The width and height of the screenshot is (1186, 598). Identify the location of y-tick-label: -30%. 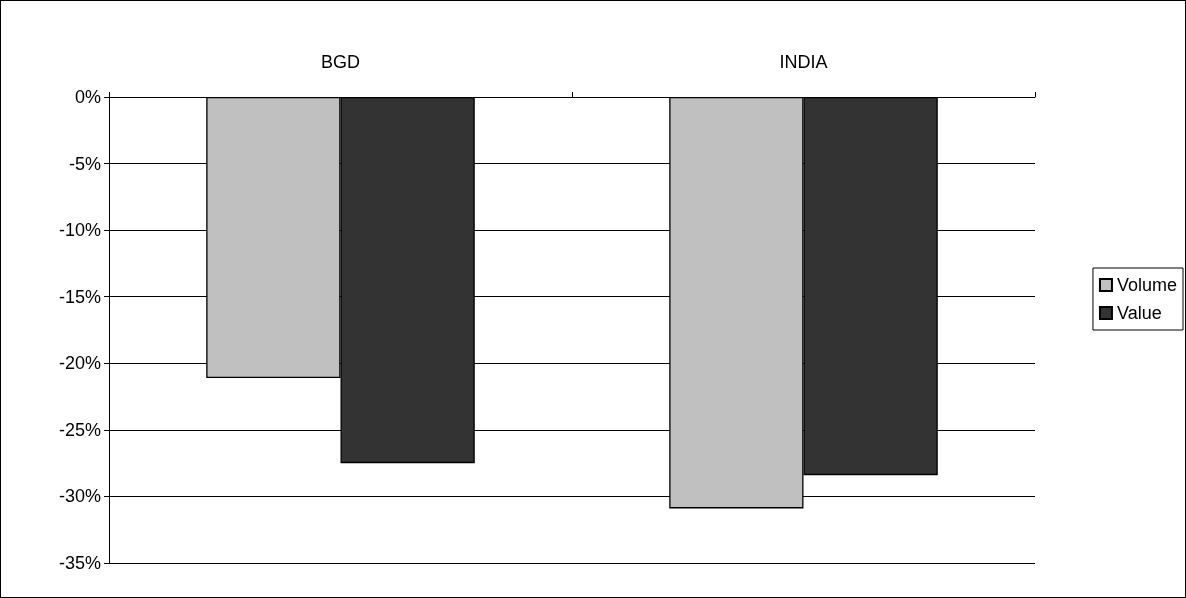
(79, 496).